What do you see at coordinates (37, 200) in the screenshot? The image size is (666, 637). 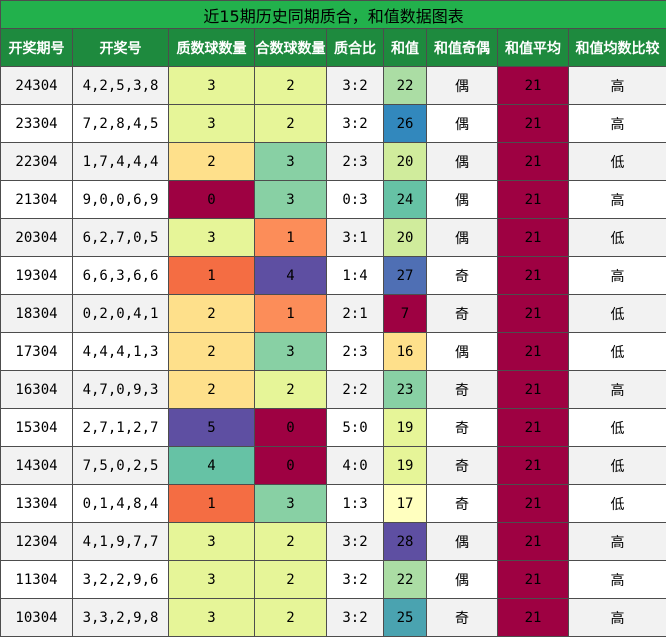 I see `cell-period: 21304` at bounding box center [37, 200].